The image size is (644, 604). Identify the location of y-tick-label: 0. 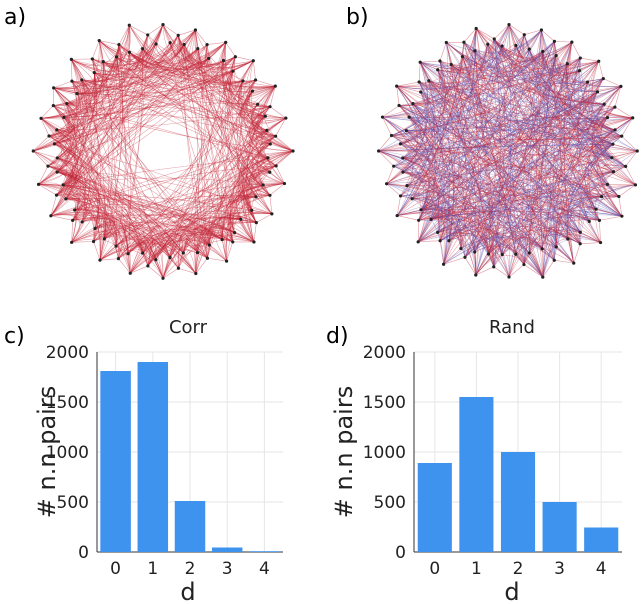
(400, 553).